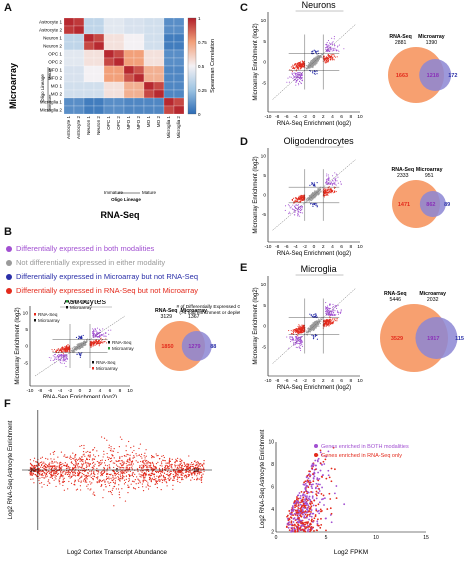 The height and width of the screenshot is (564, 474). What do you see at coordinates (193, 311) in the screenshot?
I see `astro-venn-micro-label: Microarray` at bounding box center [193, 311].